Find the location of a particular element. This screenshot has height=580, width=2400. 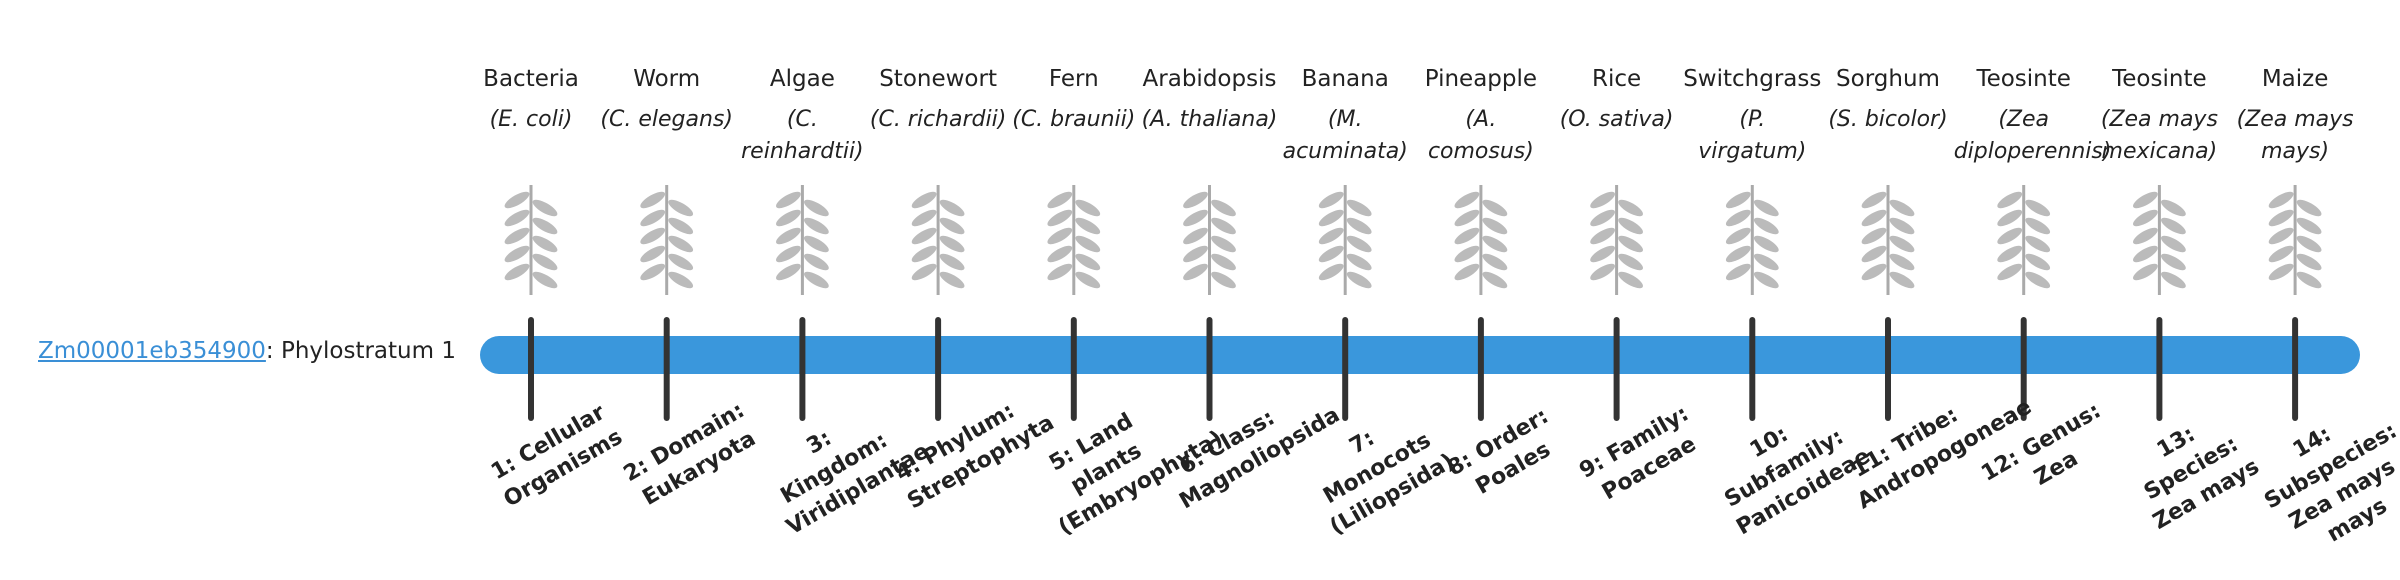

species-name: (O. sativa) is located at coordinates (1616, 119).